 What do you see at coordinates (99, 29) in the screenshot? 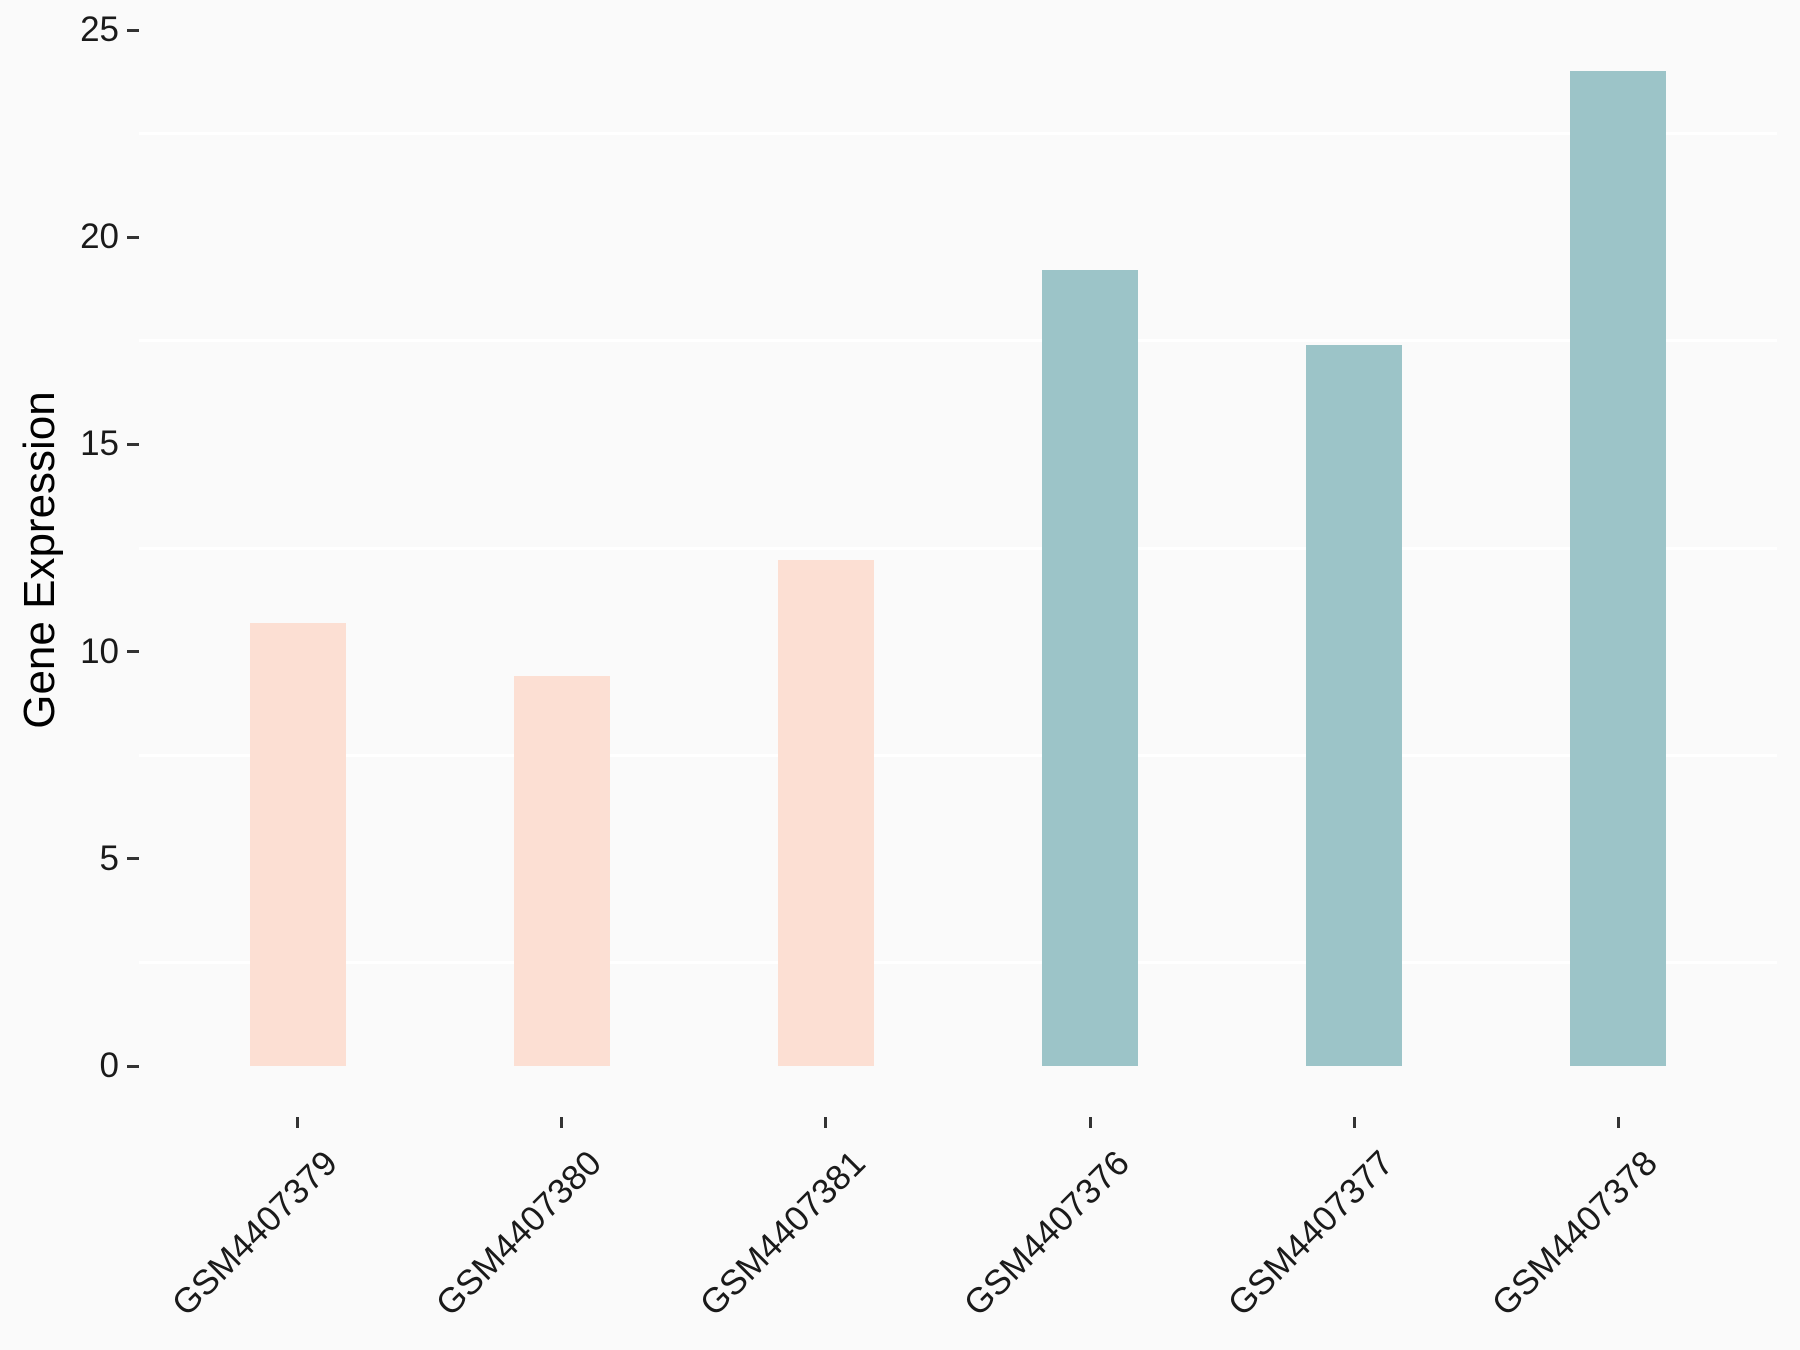
I see `y-tick-label: 25` at bounding box center [99, 29].